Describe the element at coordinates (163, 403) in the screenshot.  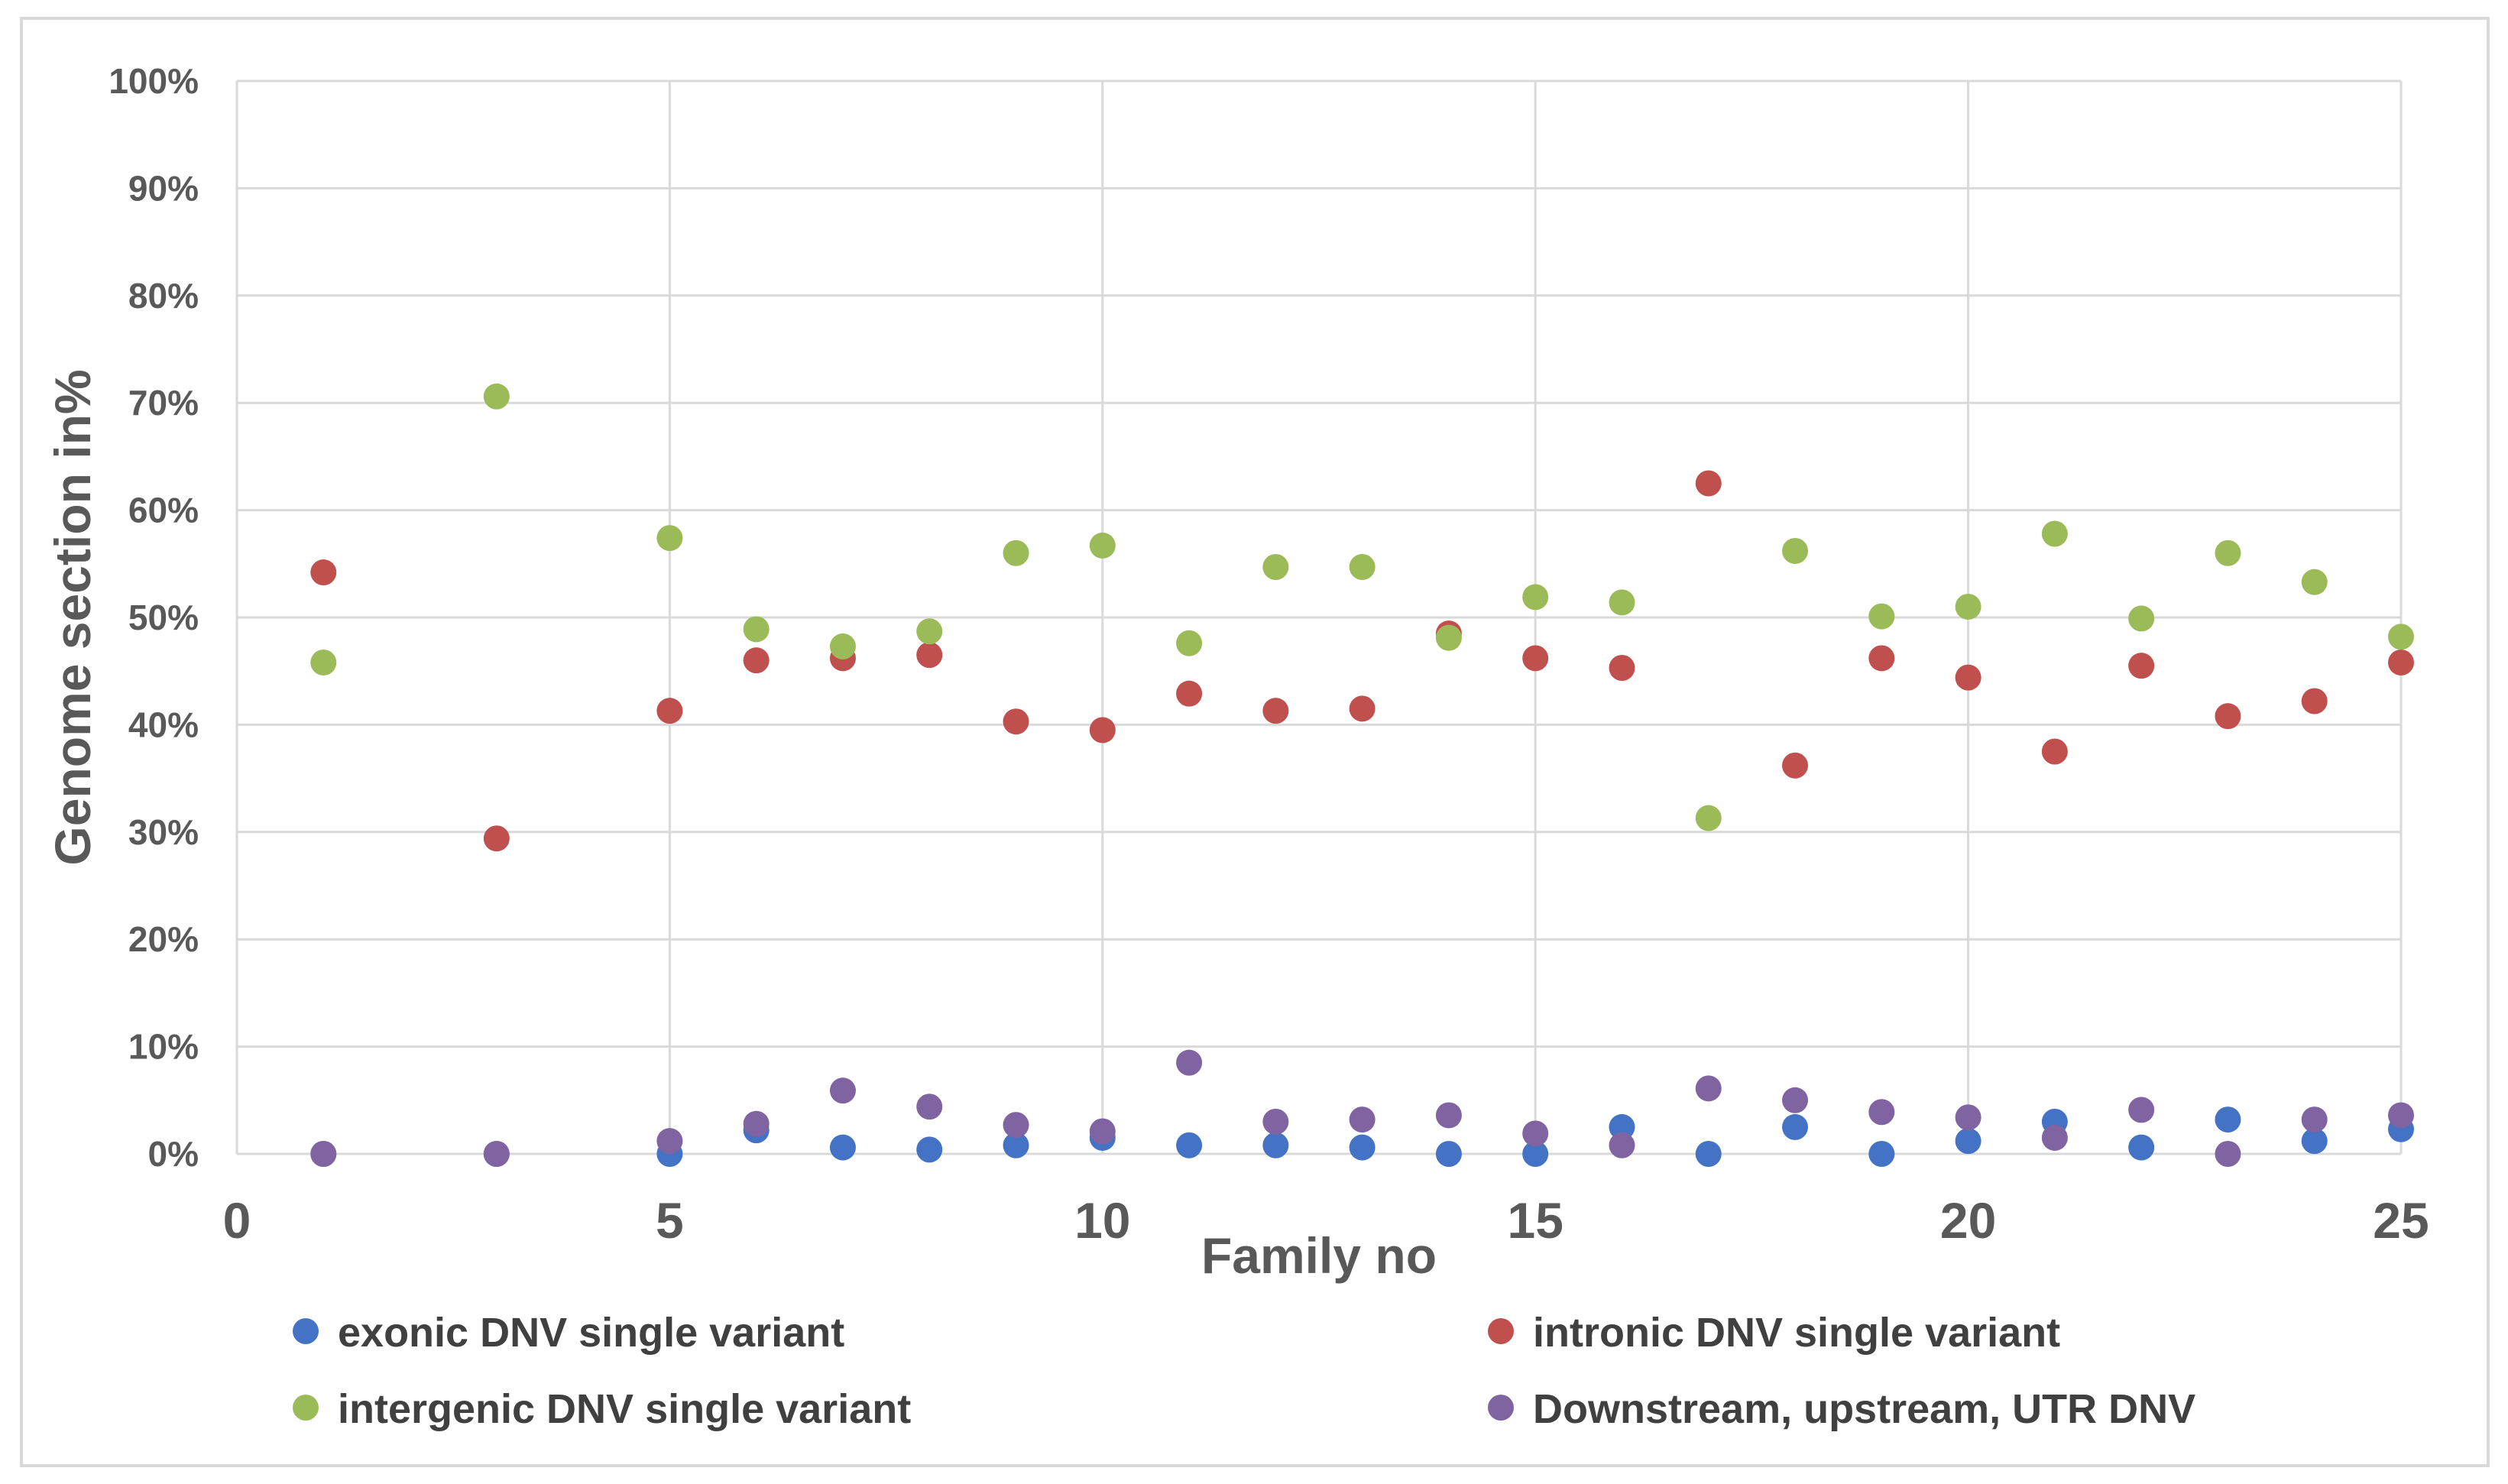
I see `y-tick-label: 70%` at that location.